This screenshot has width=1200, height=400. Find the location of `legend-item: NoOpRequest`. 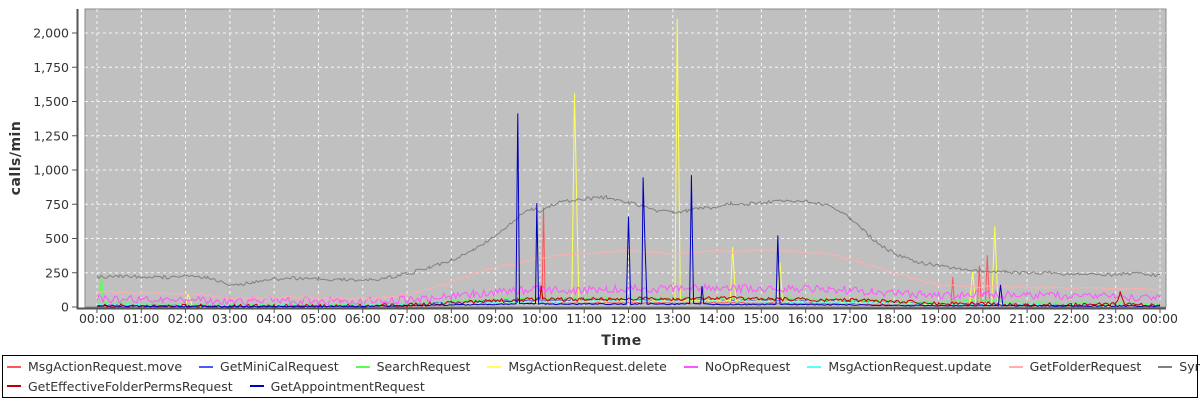

legend-item: NoOpRequest is located at coordinates (737, 367).